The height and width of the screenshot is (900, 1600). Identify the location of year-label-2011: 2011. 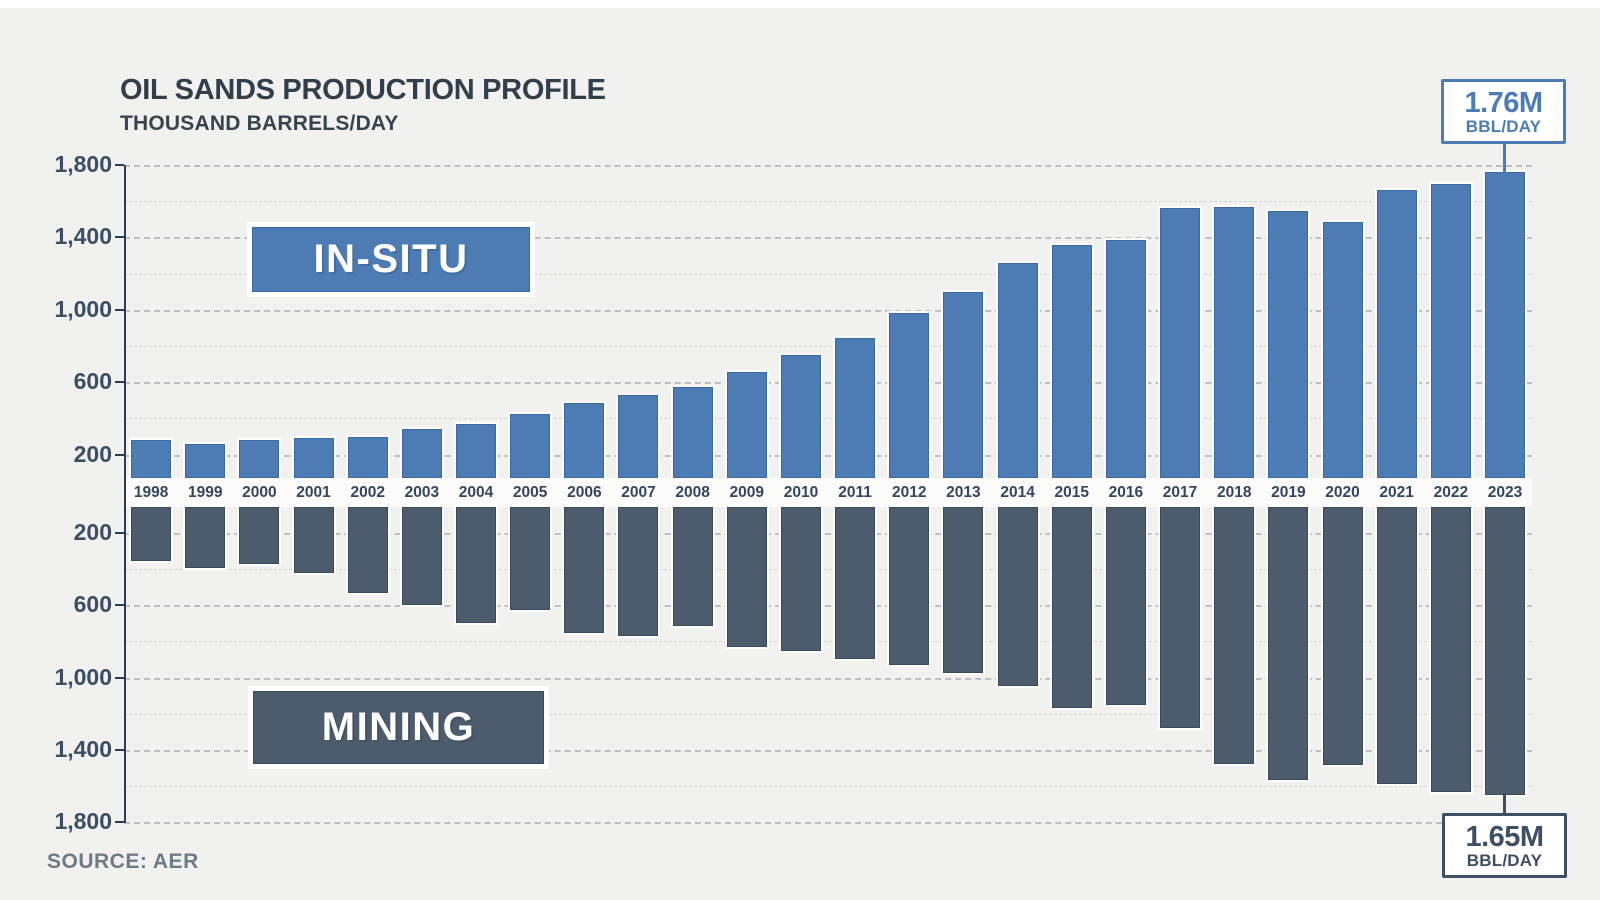
(855, 492).